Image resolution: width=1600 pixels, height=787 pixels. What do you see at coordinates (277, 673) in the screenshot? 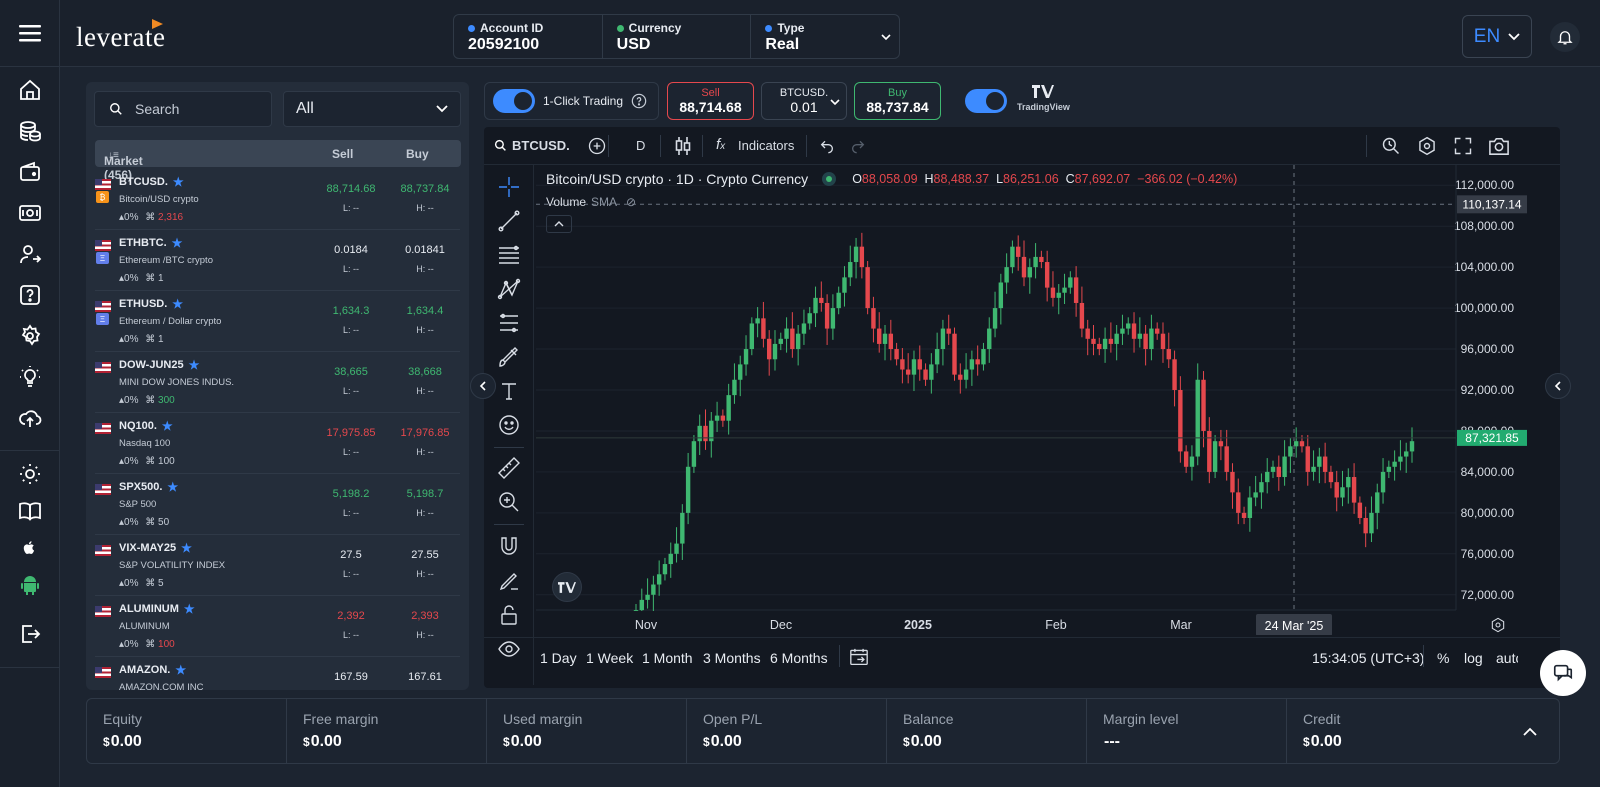
I see `market-row: AMAZON. ★ AMAZON.COM INC 167.59 167.61` at bounding box center [277, 673].